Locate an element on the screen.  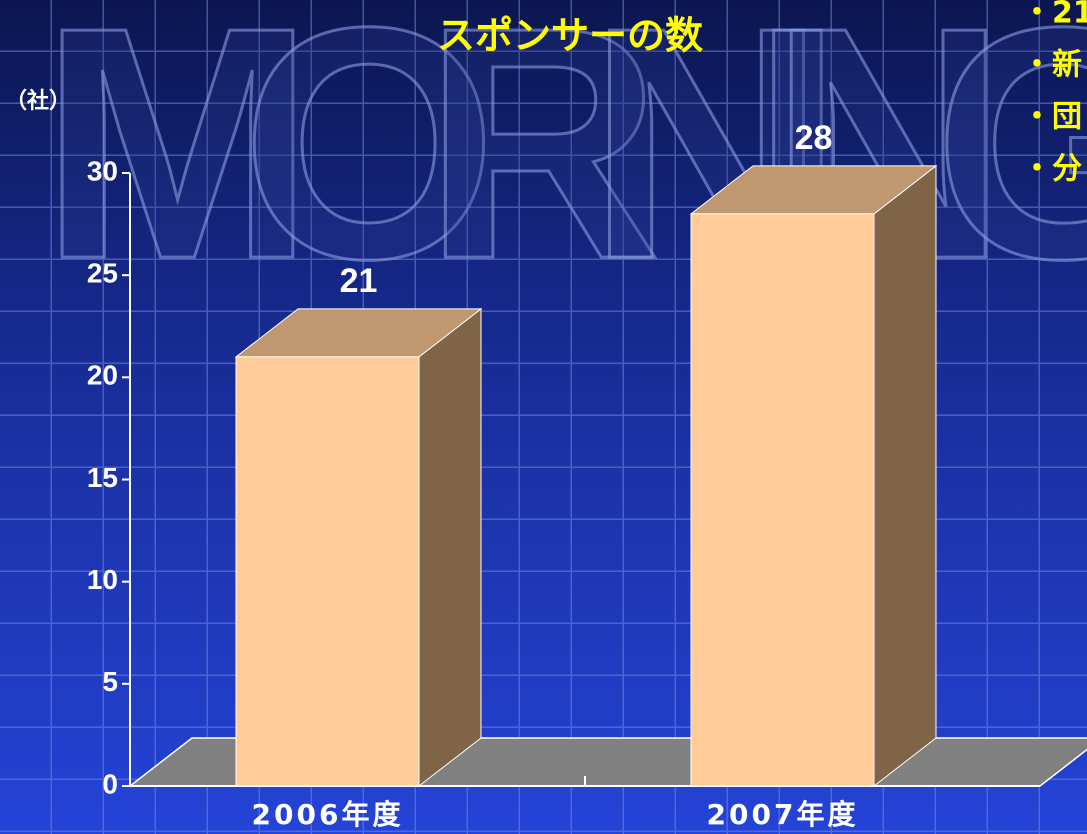
value-label: 28 is located at coordinates (814, 138).